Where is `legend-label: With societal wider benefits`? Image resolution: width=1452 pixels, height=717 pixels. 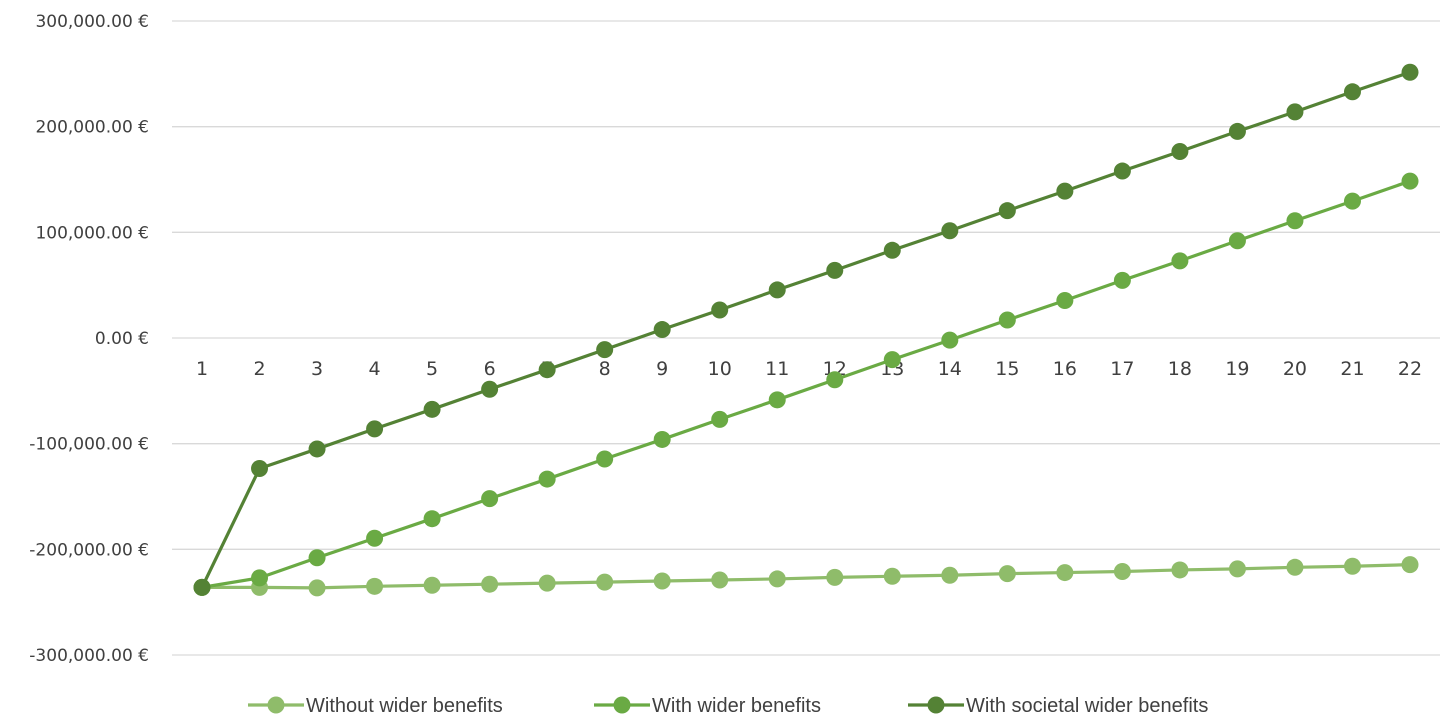
legend-label: With societal wider benefits is located at coordinates (1087, 706).